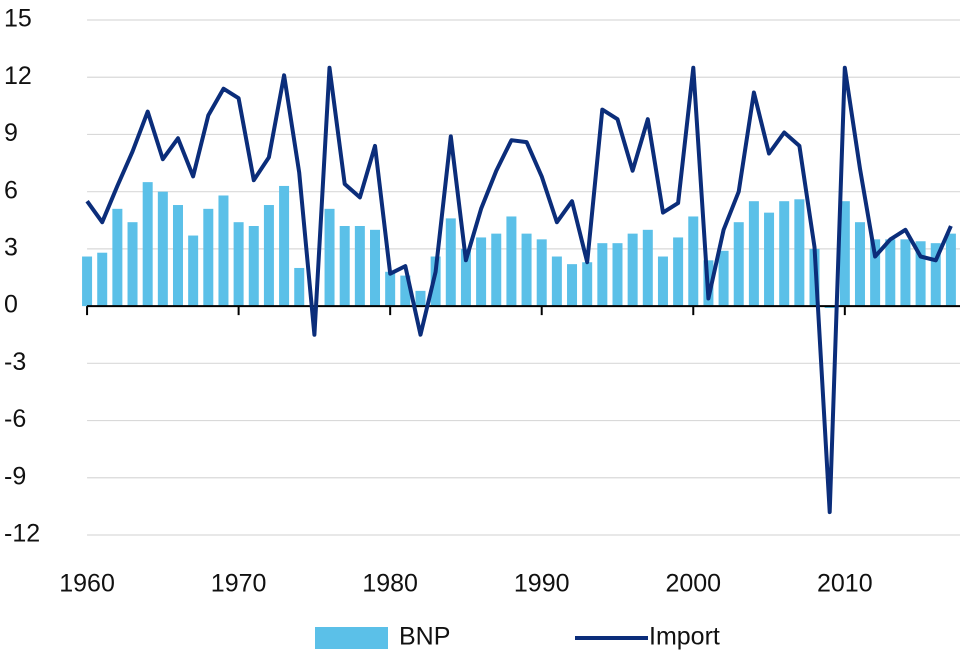 The width and height of the screenshot is (960, 661). What do you see at coordinates (239, 584) in the screenshot?
I see `x-tick-label: 1970` at bounding box center [239, 584].